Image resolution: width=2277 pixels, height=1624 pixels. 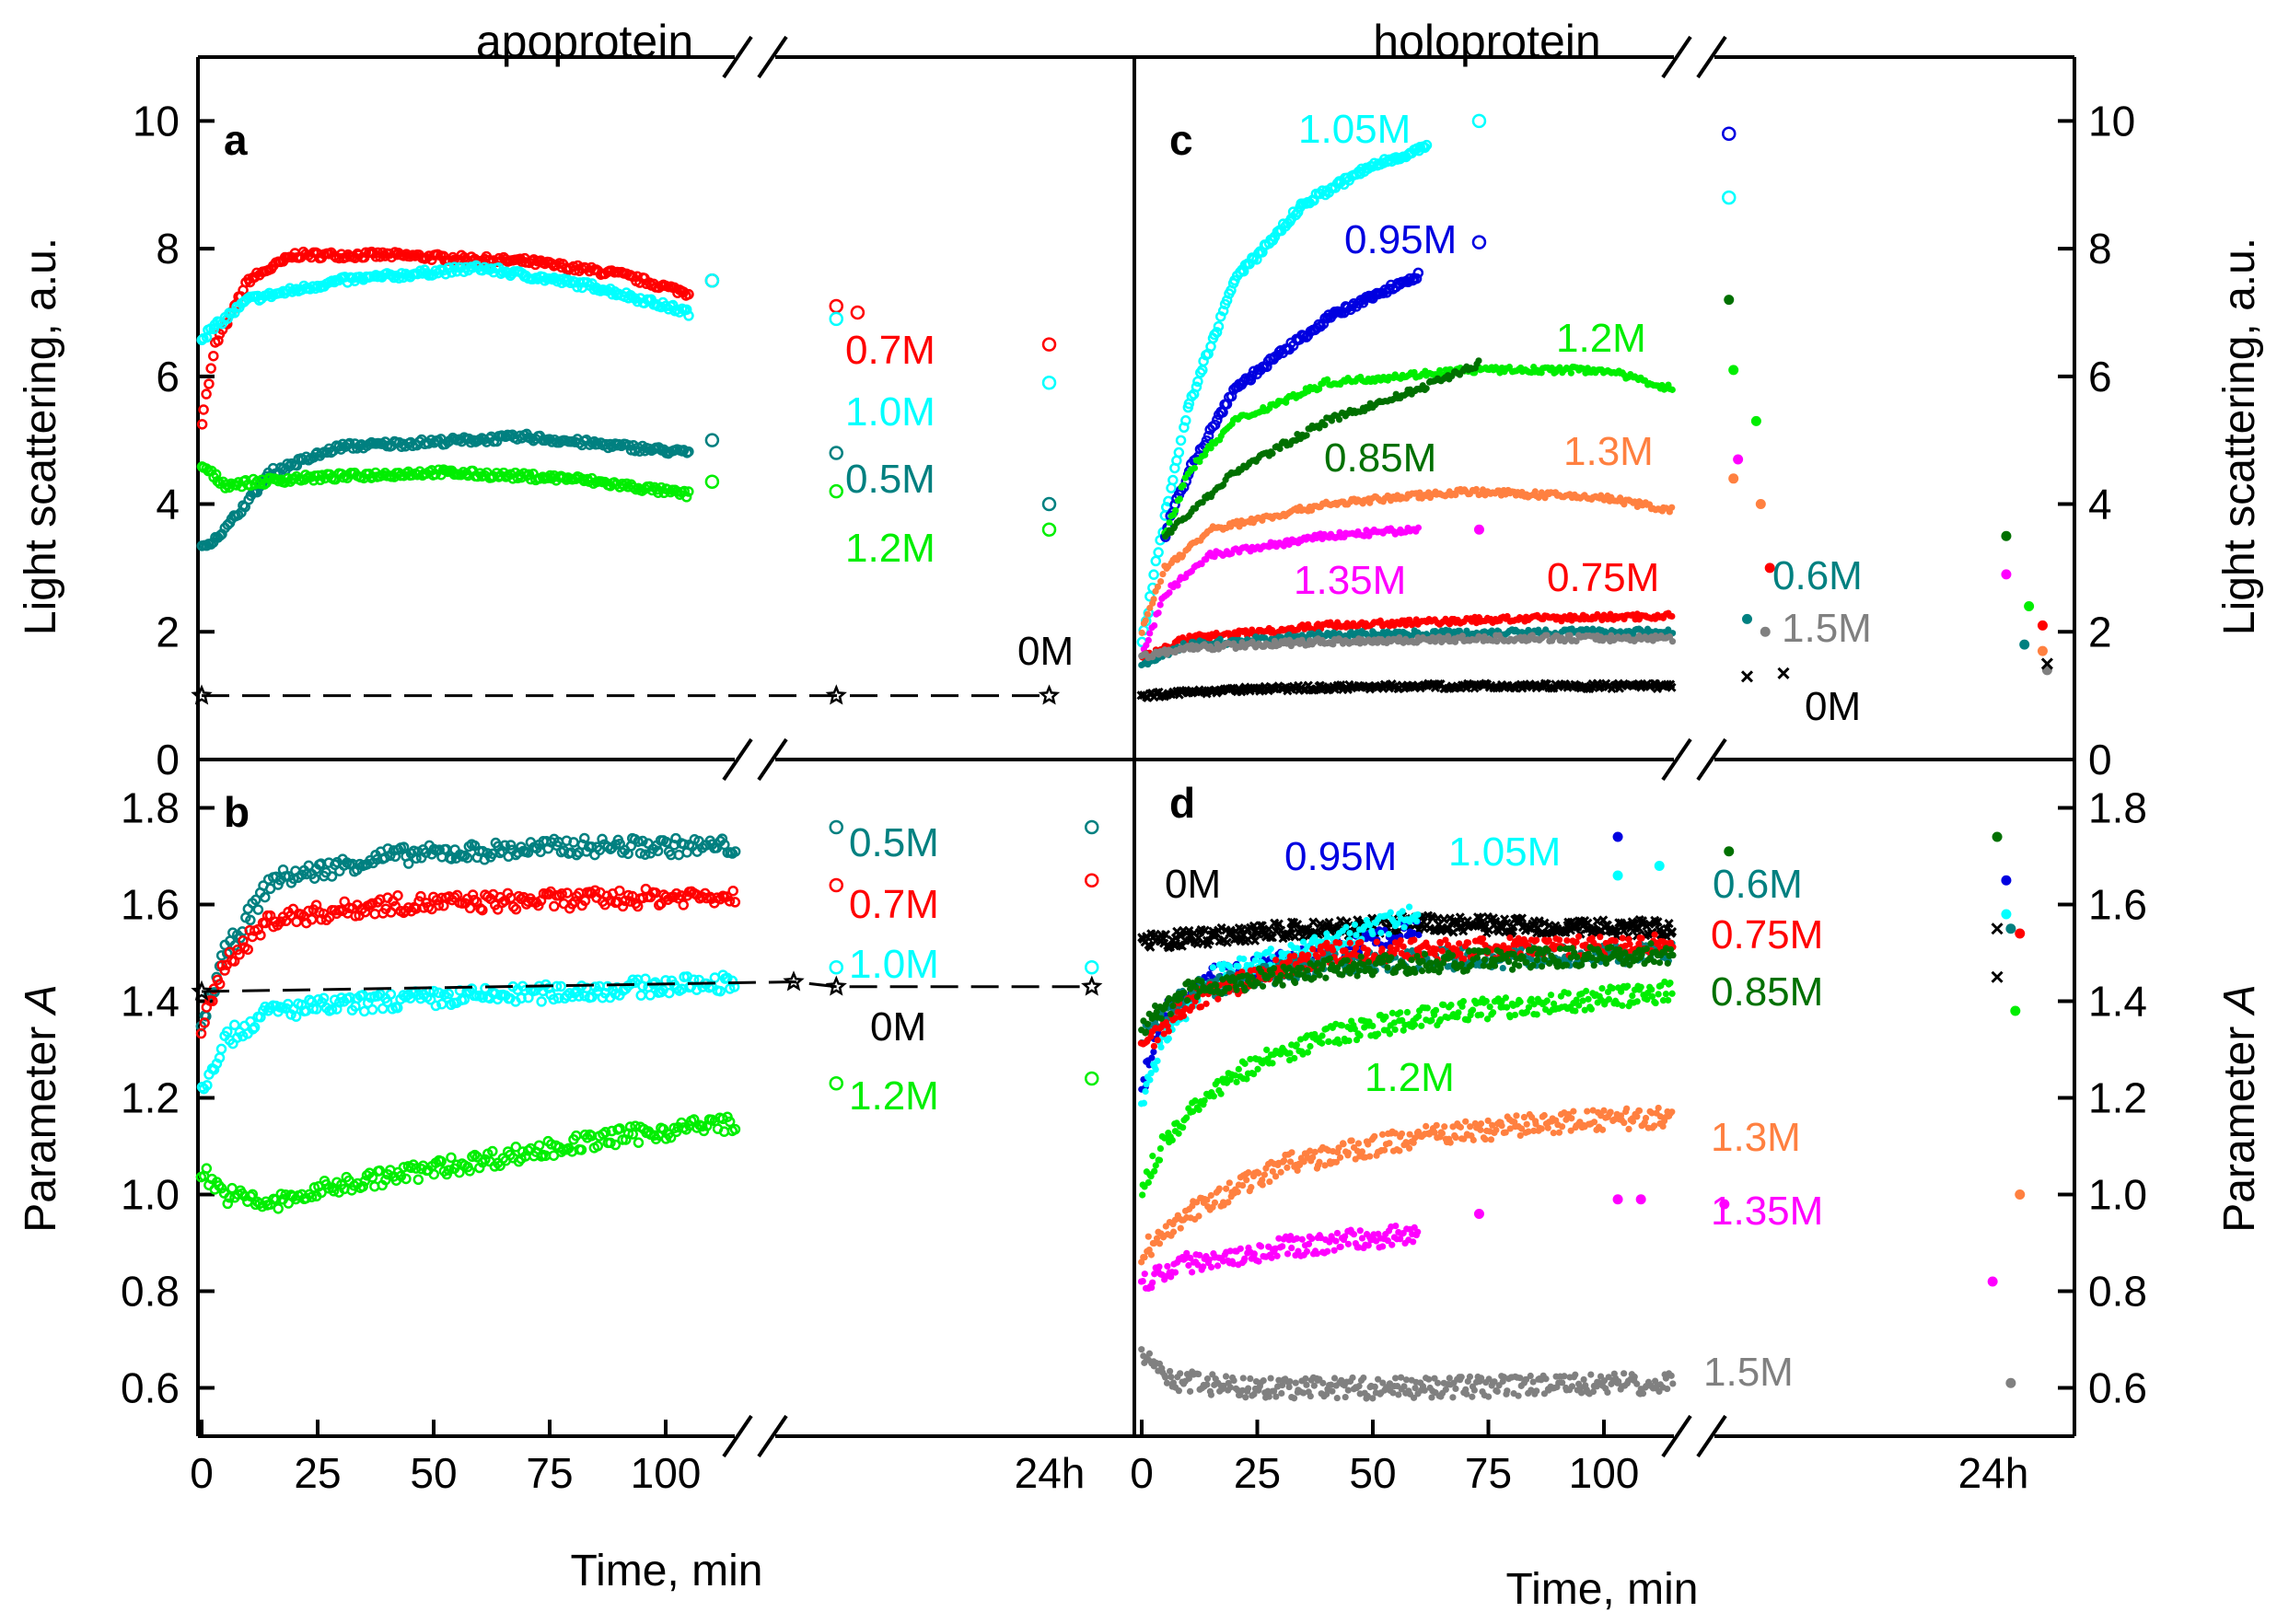 I want to click on series-d-0M-point, so click(x=1313, y=922).